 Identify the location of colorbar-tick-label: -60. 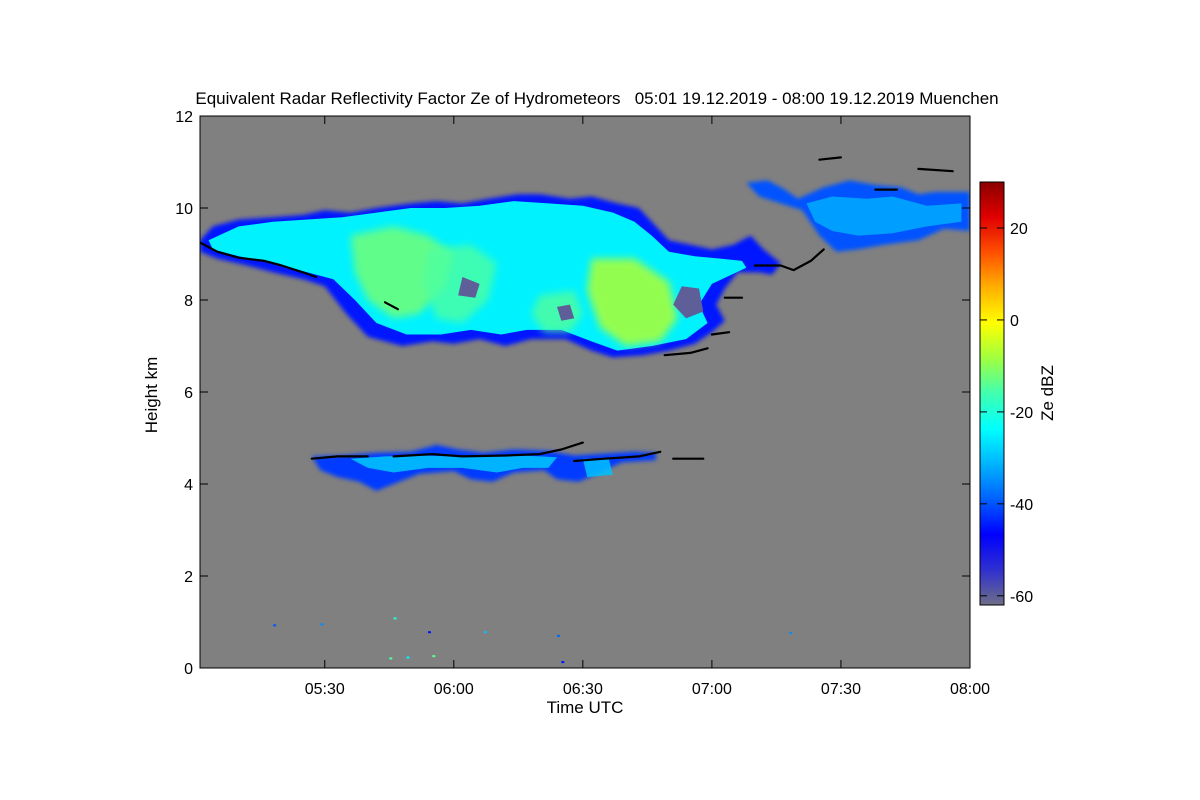
(1021, 597).